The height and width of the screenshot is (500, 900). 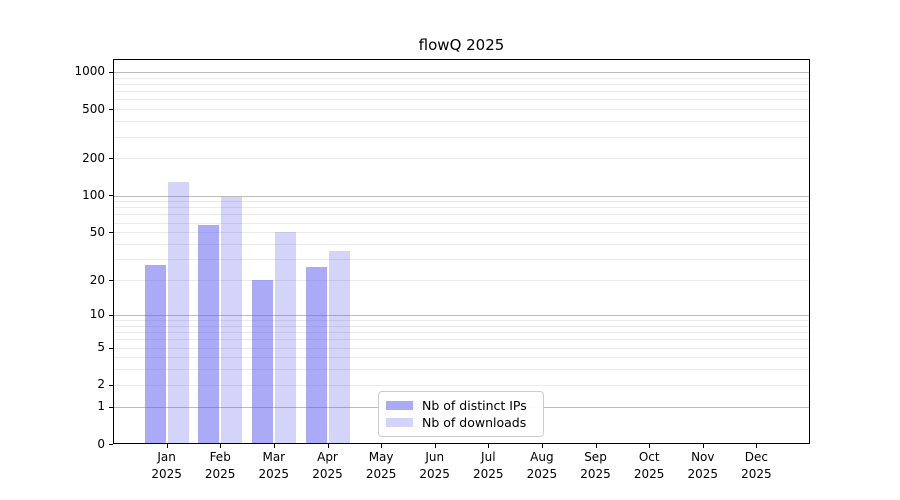 What do you see at coordinates (474, 423) in the screenshot?
I see `legend-label-downloads: Nb of downloads` at bounding box center [474, 423].